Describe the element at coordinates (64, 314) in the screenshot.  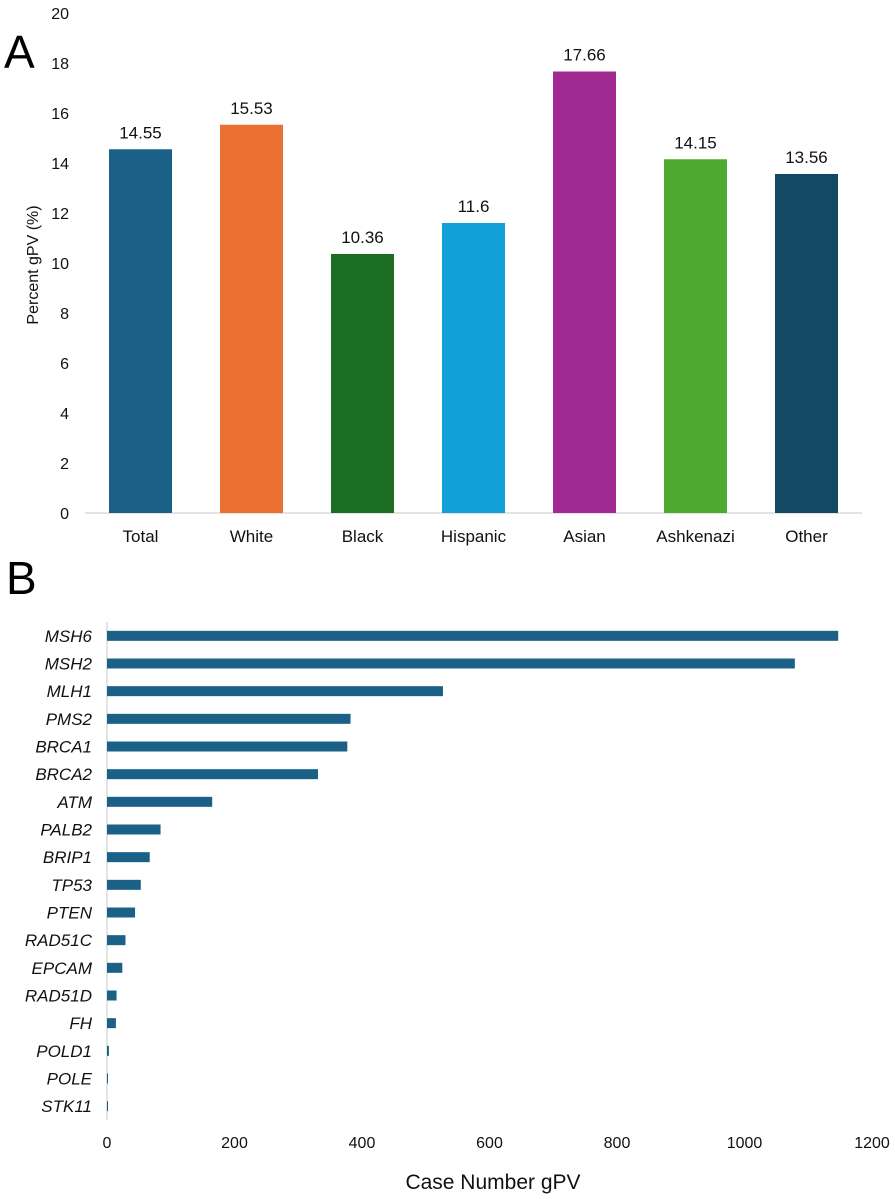
I see `chart-a-y-tick-8: 8` at that location.